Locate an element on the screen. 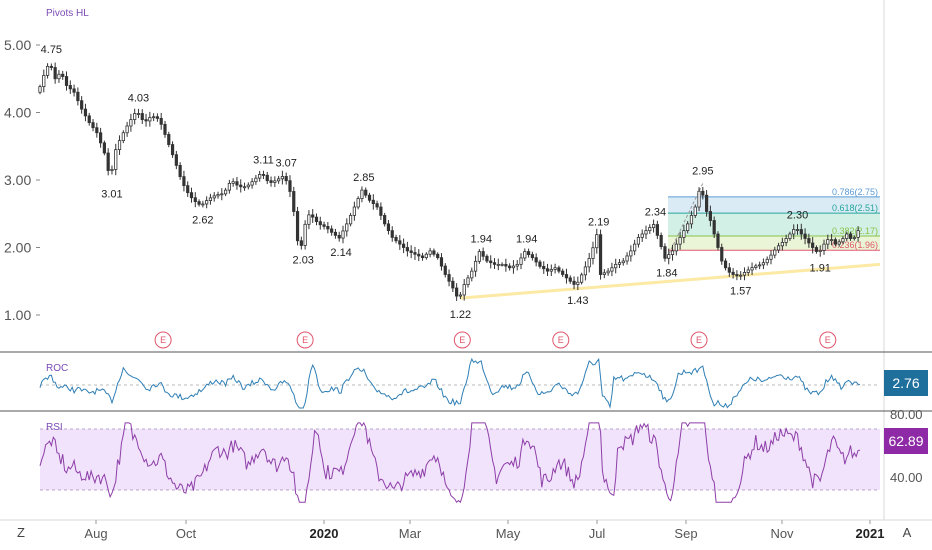 The image size is (932, 550). timezone-button: Z is located at coordinates (21, 532).